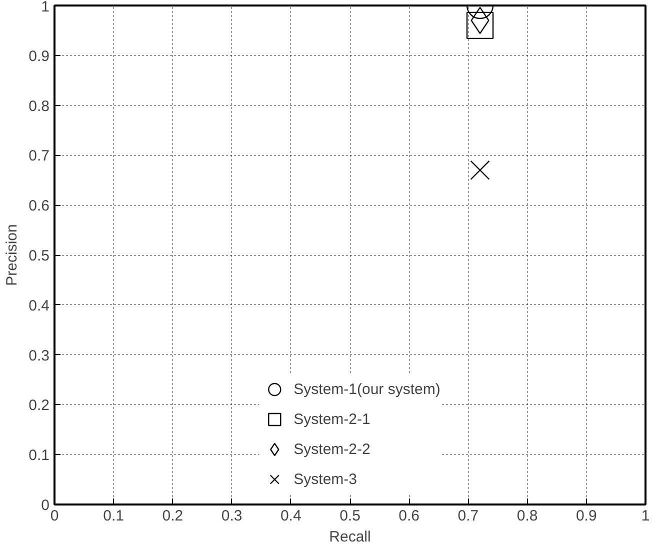 The width and height of the screenshot is (655, 552). I want to click on x-tick-label: 0.2, so click(173, 516).